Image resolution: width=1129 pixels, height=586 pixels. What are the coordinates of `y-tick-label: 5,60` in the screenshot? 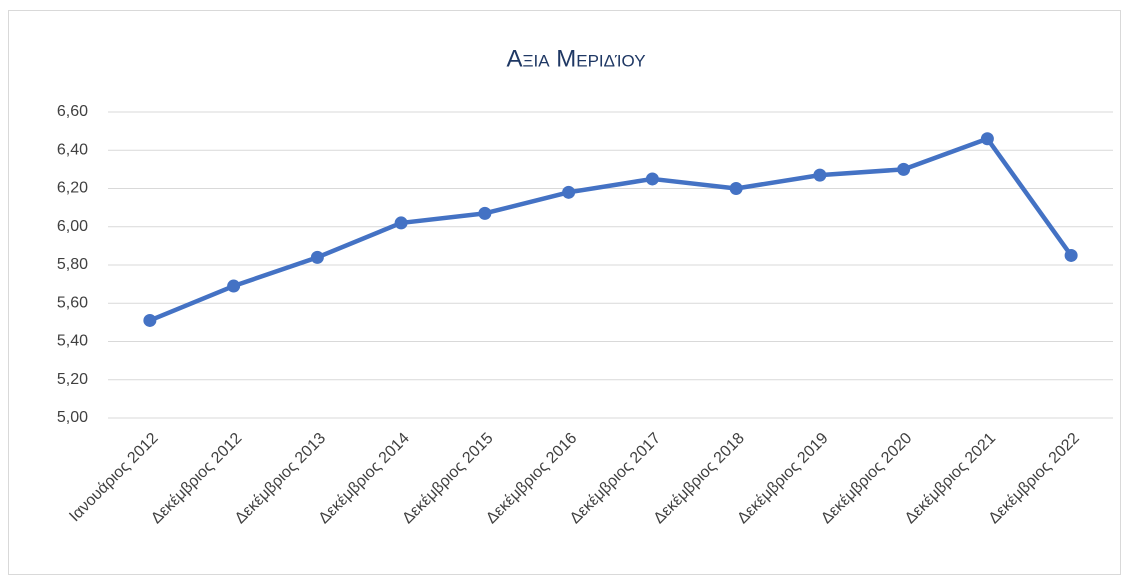 It's located at (72, 302).